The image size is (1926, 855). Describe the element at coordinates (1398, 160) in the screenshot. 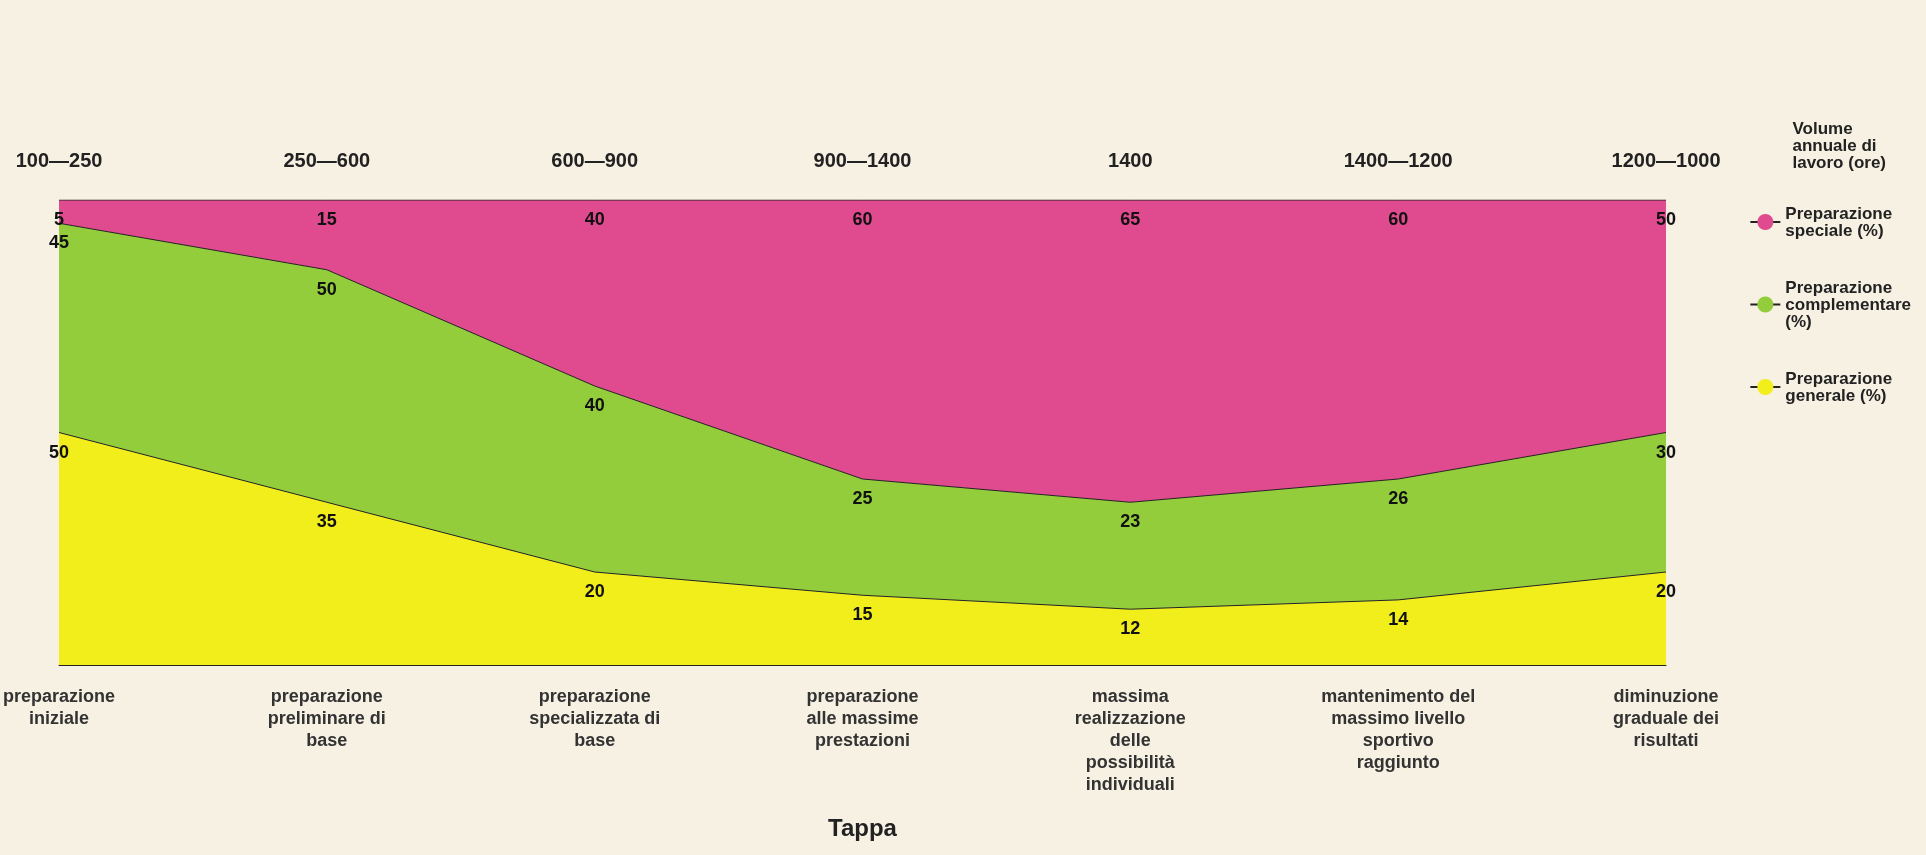

I see `text: 1400—1200` at that location.